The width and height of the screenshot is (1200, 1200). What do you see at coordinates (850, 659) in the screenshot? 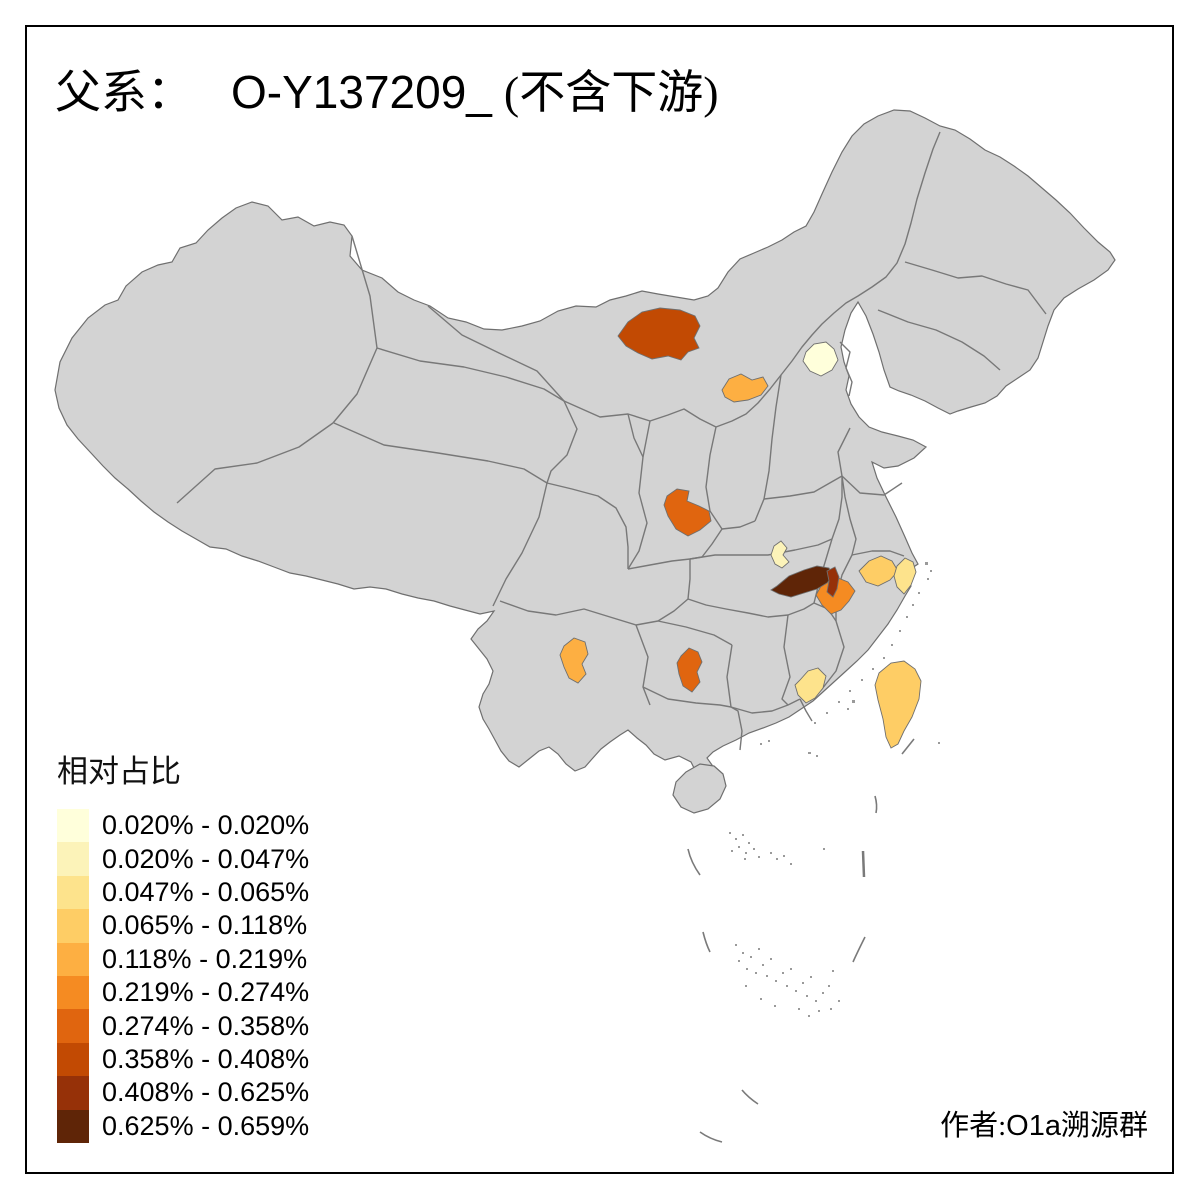
I see `coastal-islands` at bounding box center [850, 659].